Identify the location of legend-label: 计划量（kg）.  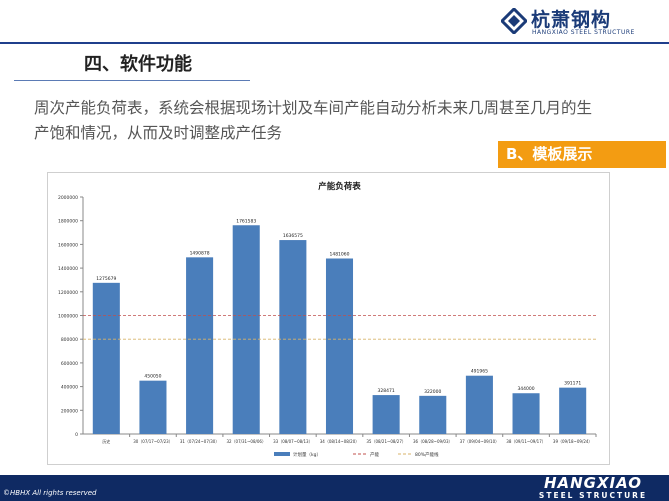
(307, 454).